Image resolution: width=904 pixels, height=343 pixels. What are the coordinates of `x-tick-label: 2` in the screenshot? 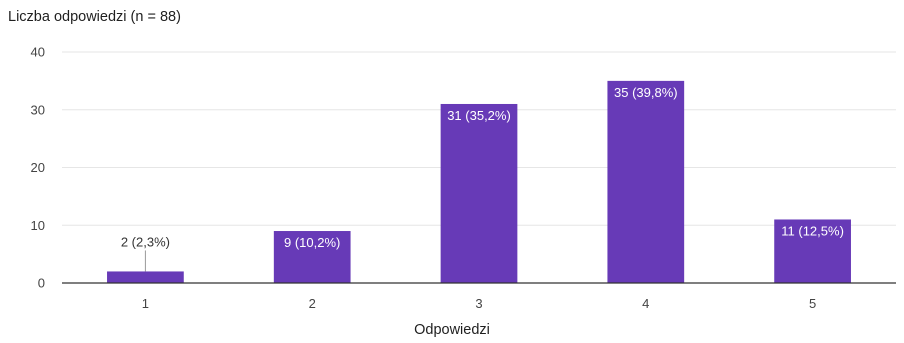 It's located at (312, 303).